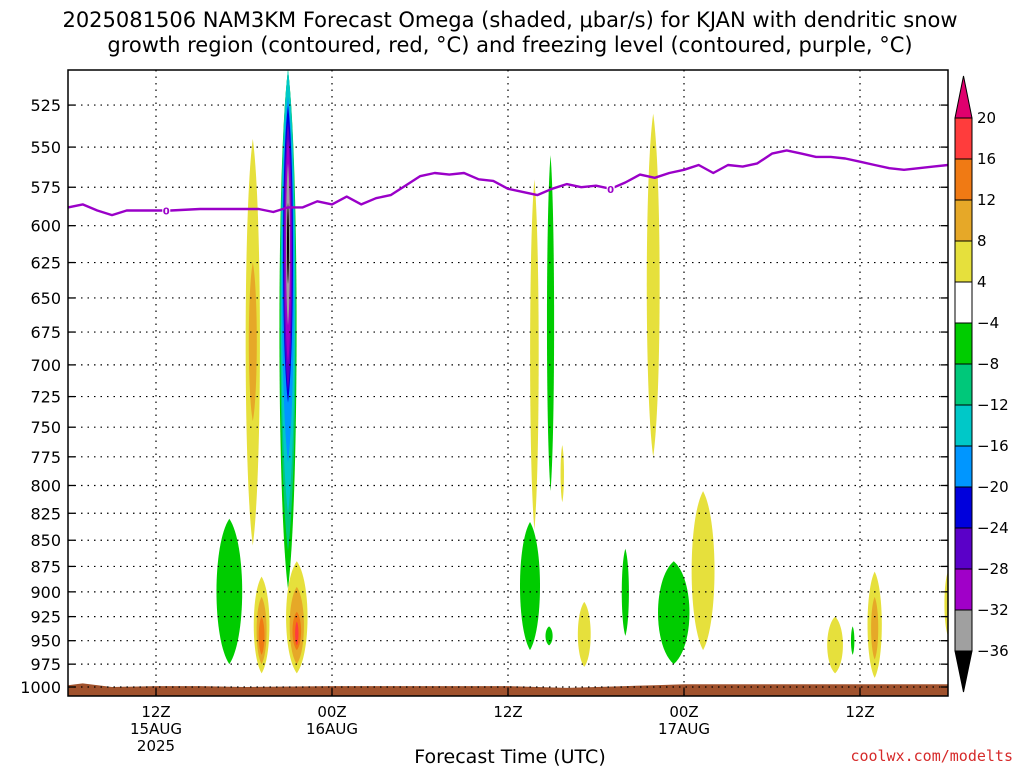 The height and width of the screenshot is (768, 1024). Describe the element at coordinates (45, 617) in the screenshot. I see `y-tick-label-925: 925` at that location.